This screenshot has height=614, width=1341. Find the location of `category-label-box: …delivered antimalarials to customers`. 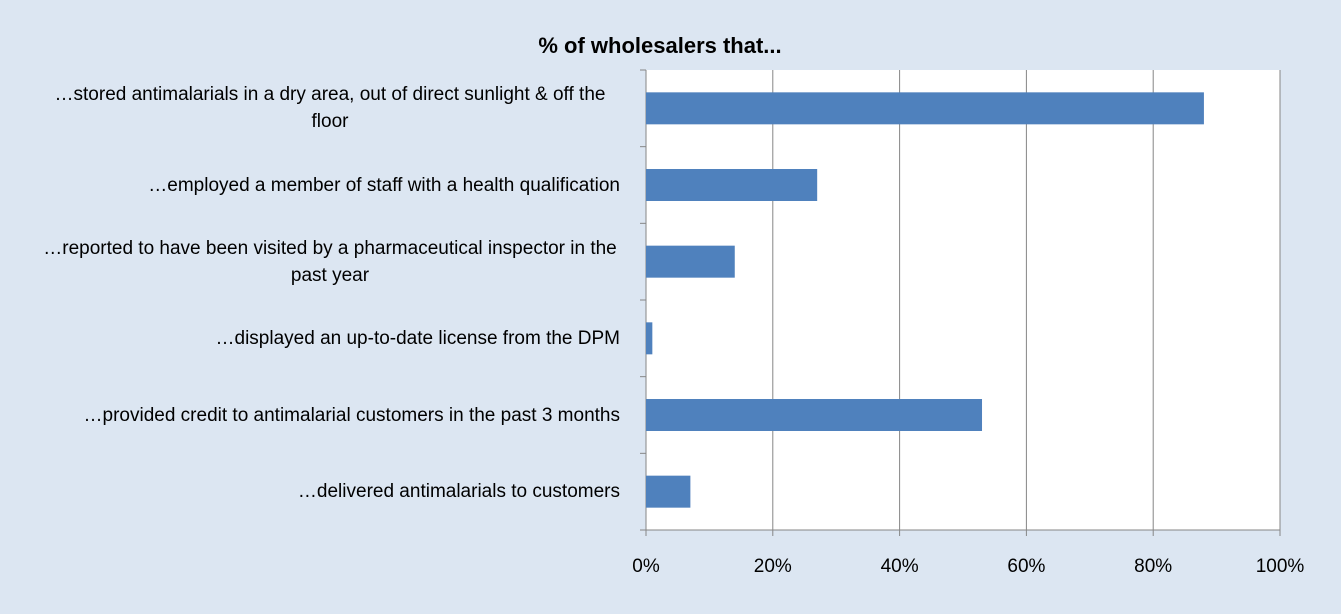

category-label-box: …delivered antimalarials to customers is located at coordinates (320, 492).